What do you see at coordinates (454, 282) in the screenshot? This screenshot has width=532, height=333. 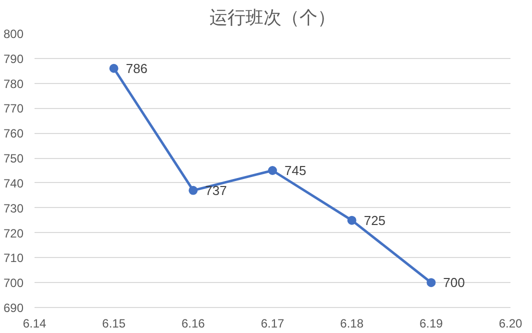 I see `data-label: 700` at bounding box center [454, 282].